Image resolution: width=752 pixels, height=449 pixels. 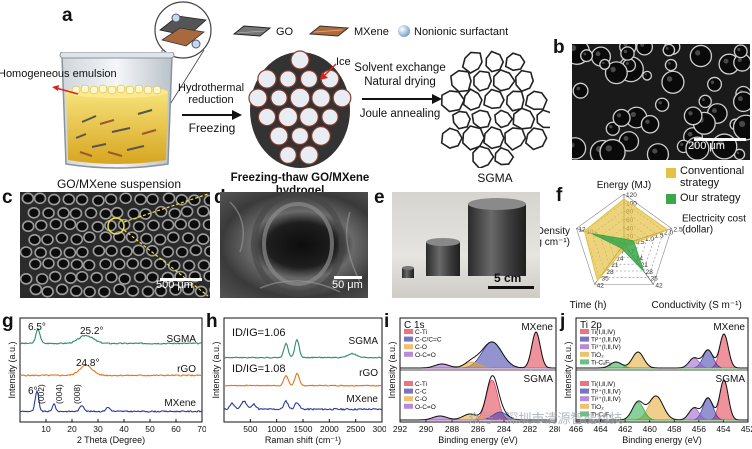 I want to click on sgma-network-illustration, so click(x=495, y=109).